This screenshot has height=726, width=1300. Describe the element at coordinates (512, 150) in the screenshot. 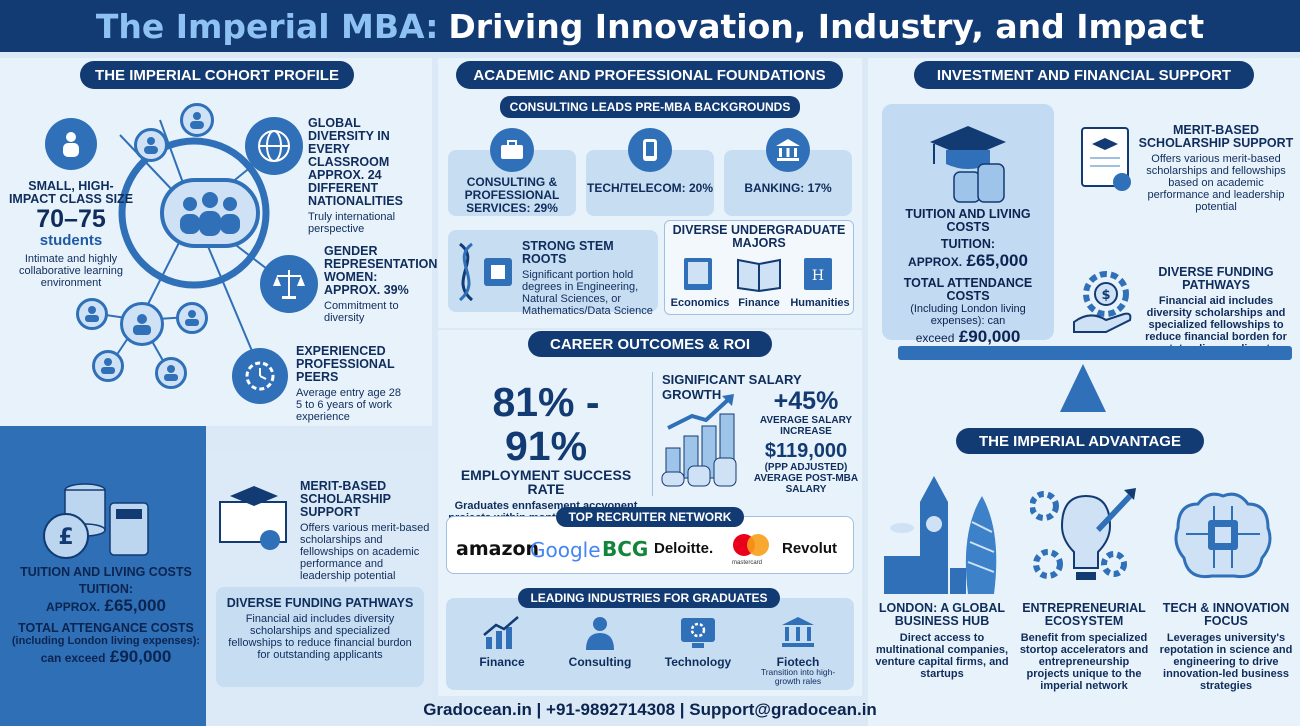

I see `briefcase-icon` at that location.